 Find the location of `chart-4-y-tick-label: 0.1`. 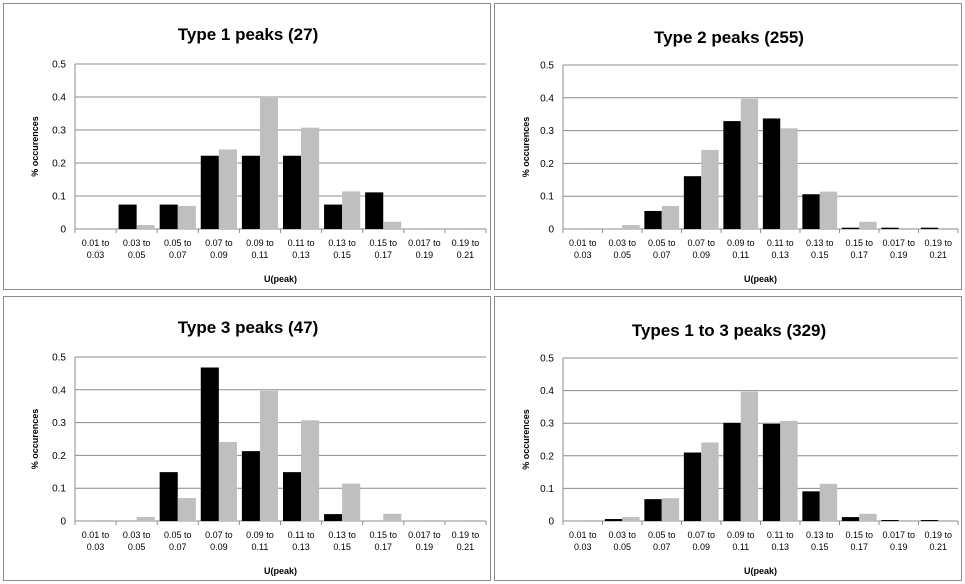

chart-4-y-tick-label: 0.1 is located at coordinates (547, 489).